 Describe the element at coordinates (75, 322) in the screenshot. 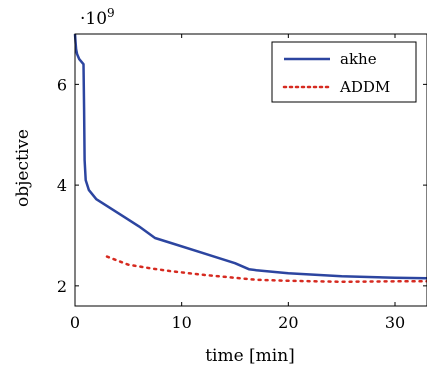

I see `x-tick-label: 0` at that location.